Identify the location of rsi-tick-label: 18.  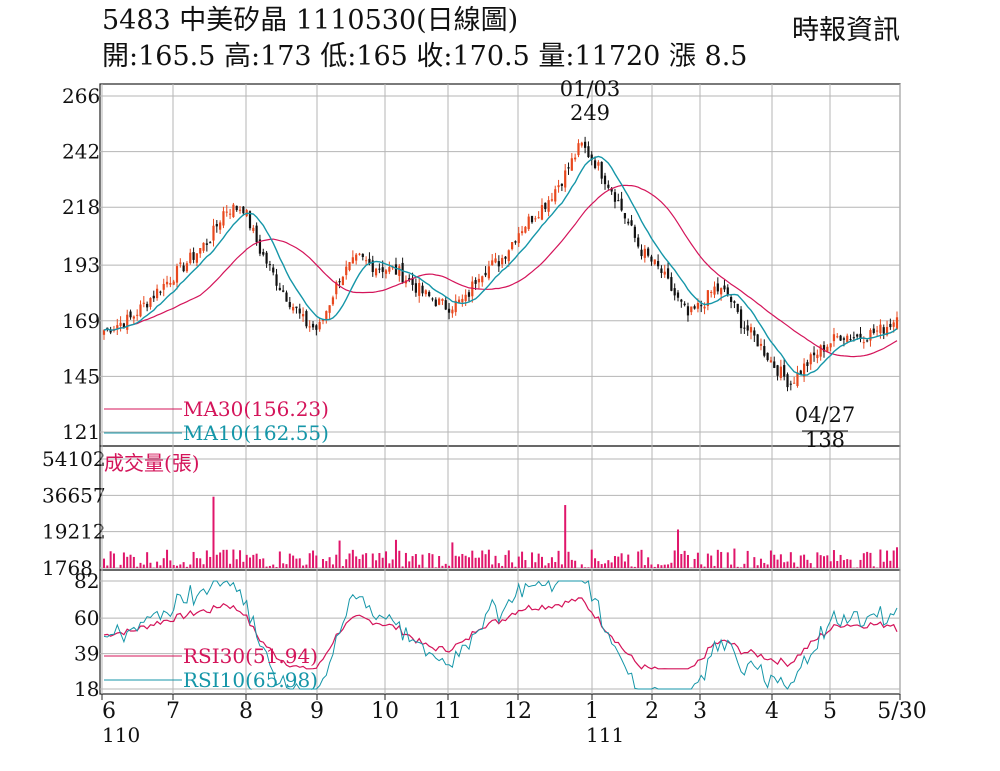
(86, 689).